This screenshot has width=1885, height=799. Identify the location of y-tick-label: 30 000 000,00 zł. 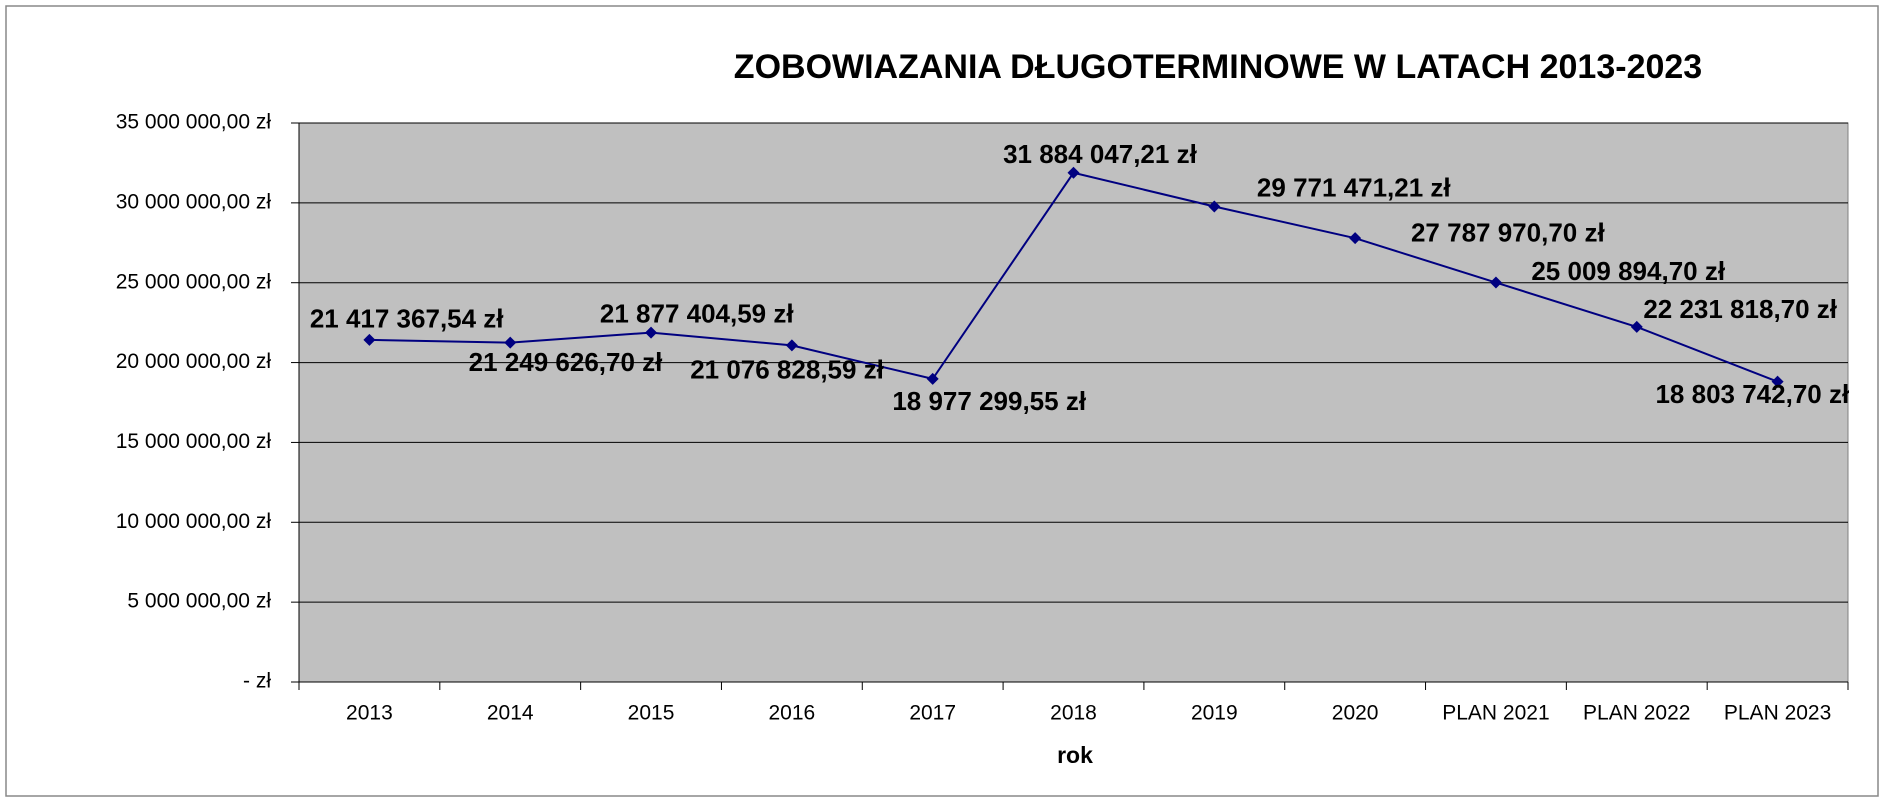
(194, 201).